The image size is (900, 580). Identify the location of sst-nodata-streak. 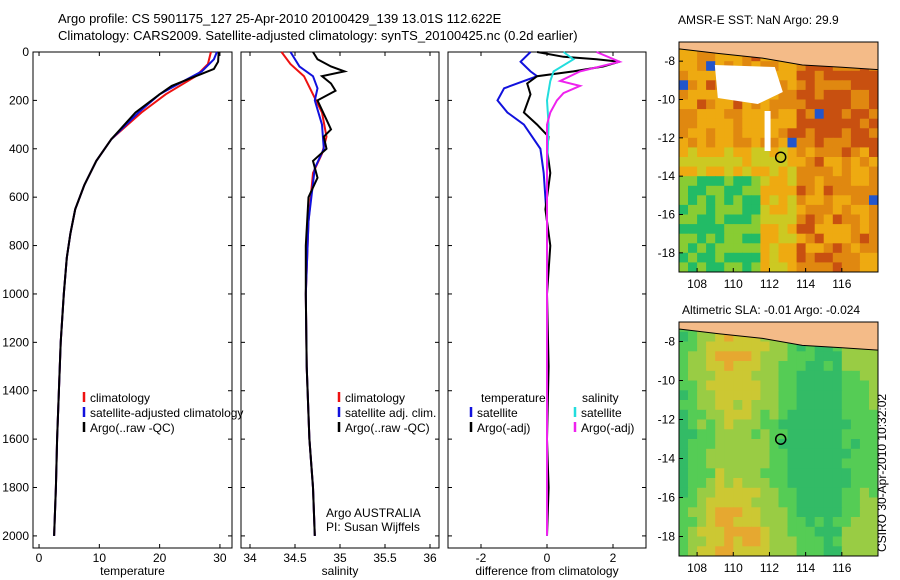
(767, 131).